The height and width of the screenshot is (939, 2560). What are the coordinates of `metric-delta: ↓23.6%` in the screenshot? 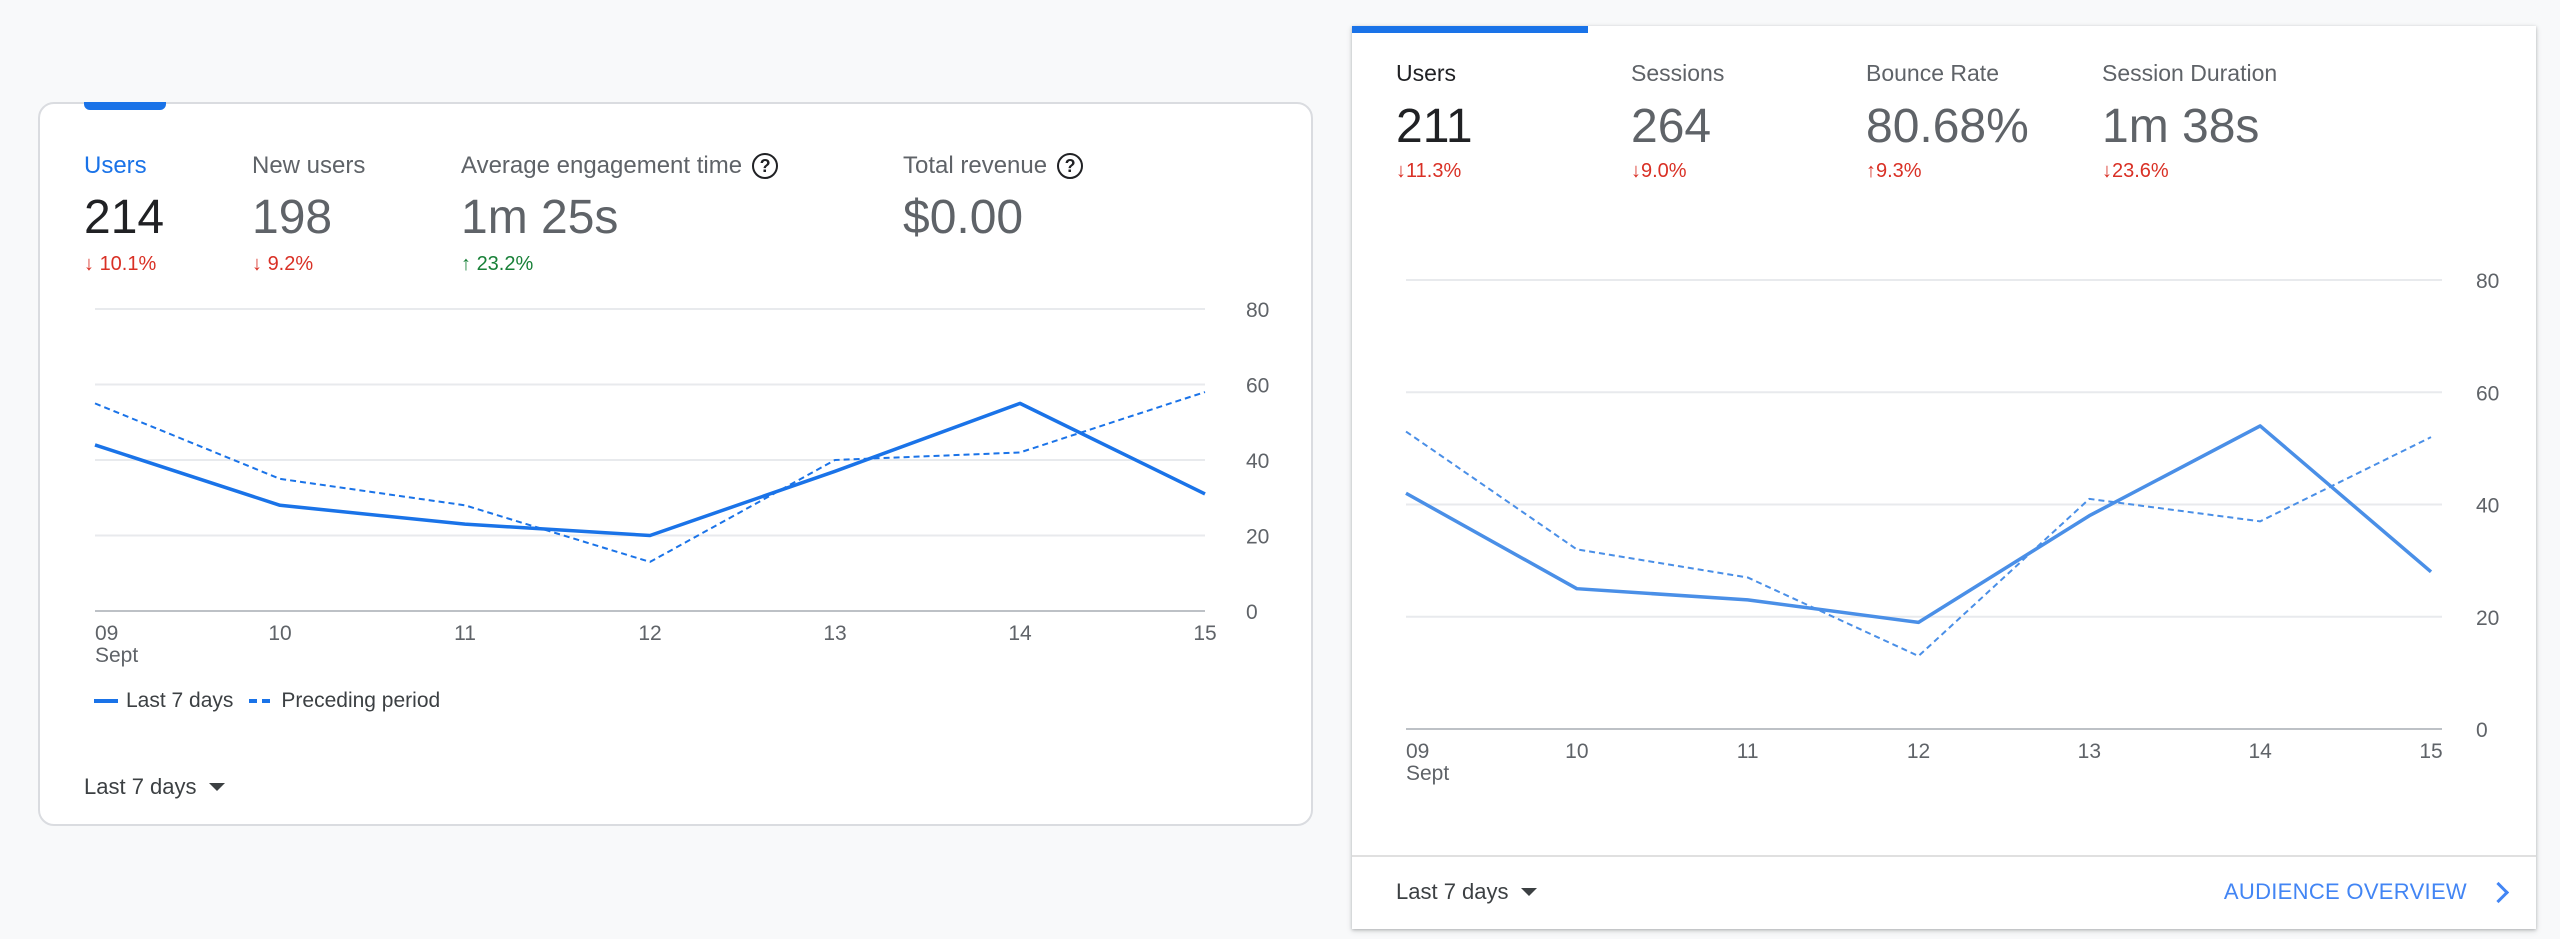 It's located at (2135, 171).